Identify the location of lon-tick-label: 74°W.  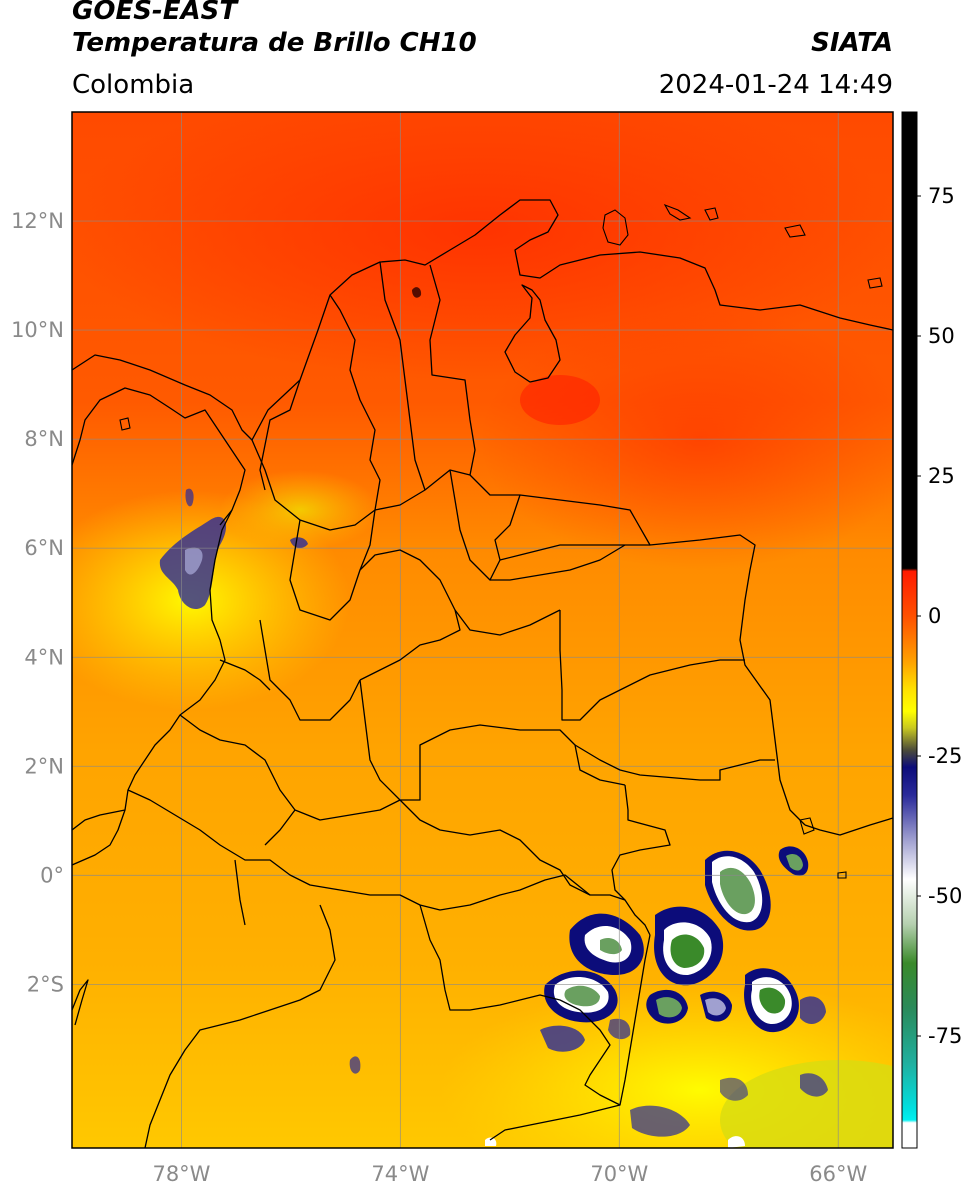
(400, 1174).